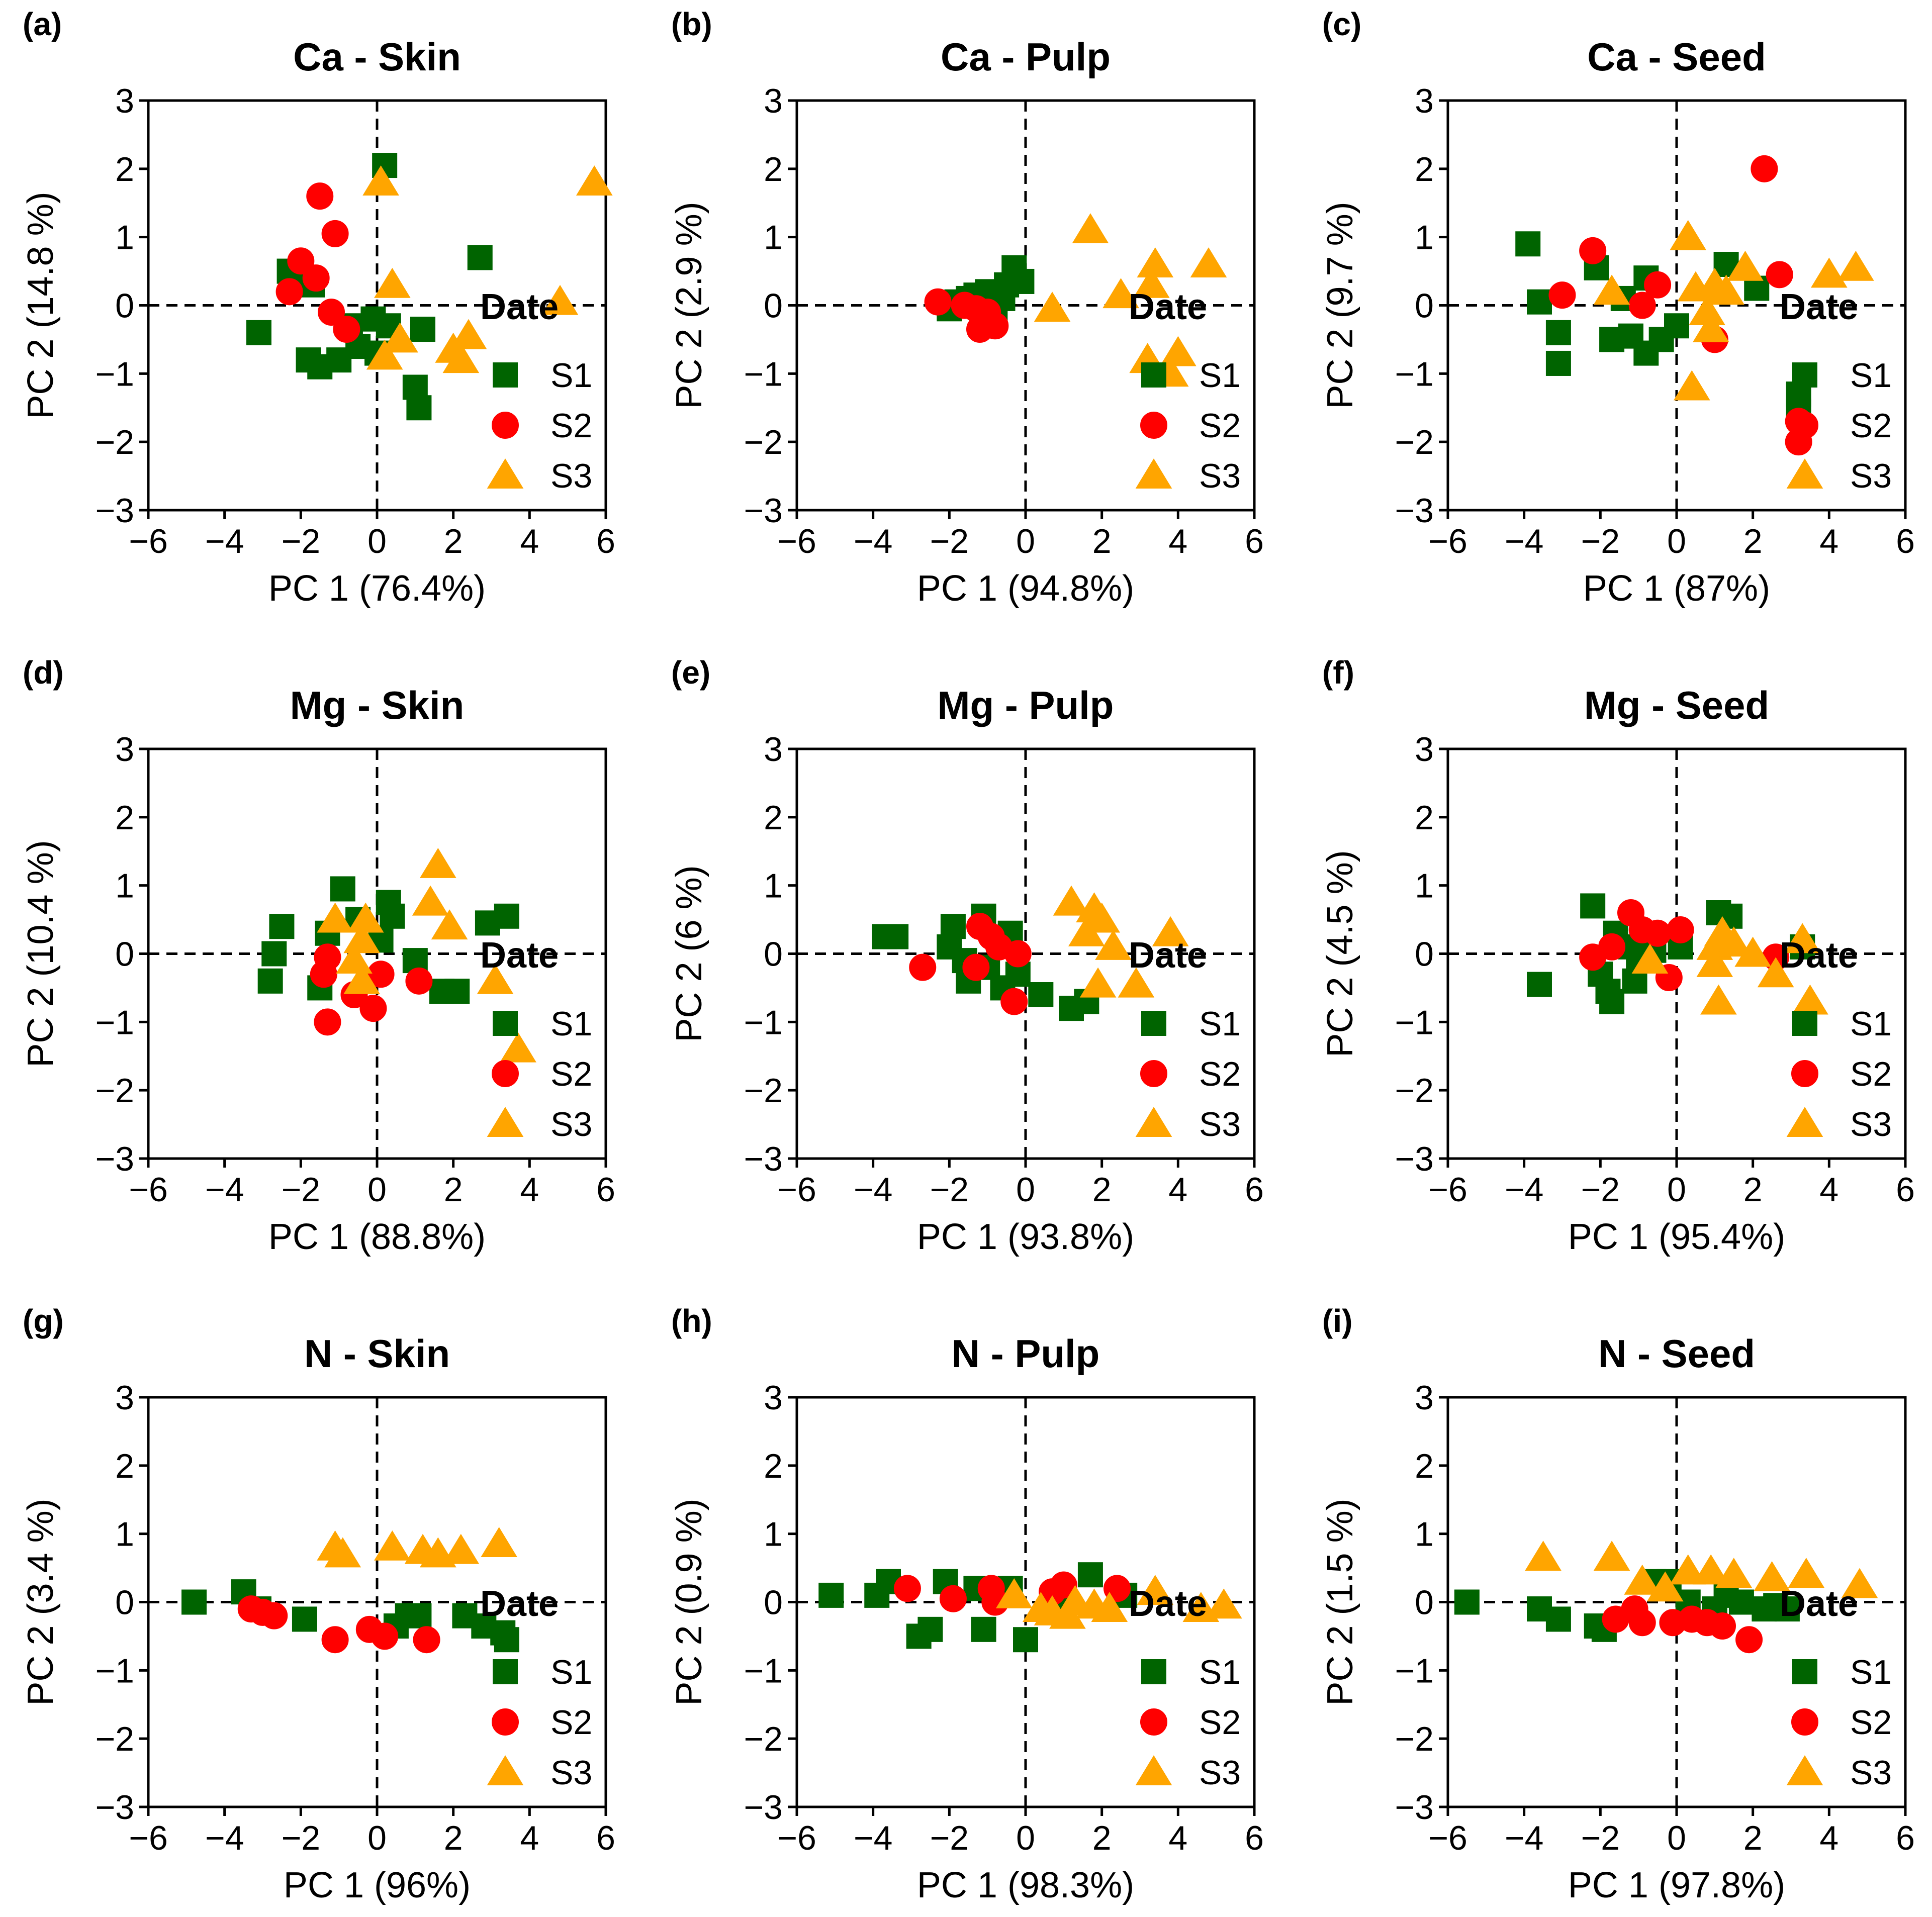  What do you see at coordinates (1414, 1671) in the screenshot?
I see `y-tick-label: −1` at bounding box center [1414, 1671].